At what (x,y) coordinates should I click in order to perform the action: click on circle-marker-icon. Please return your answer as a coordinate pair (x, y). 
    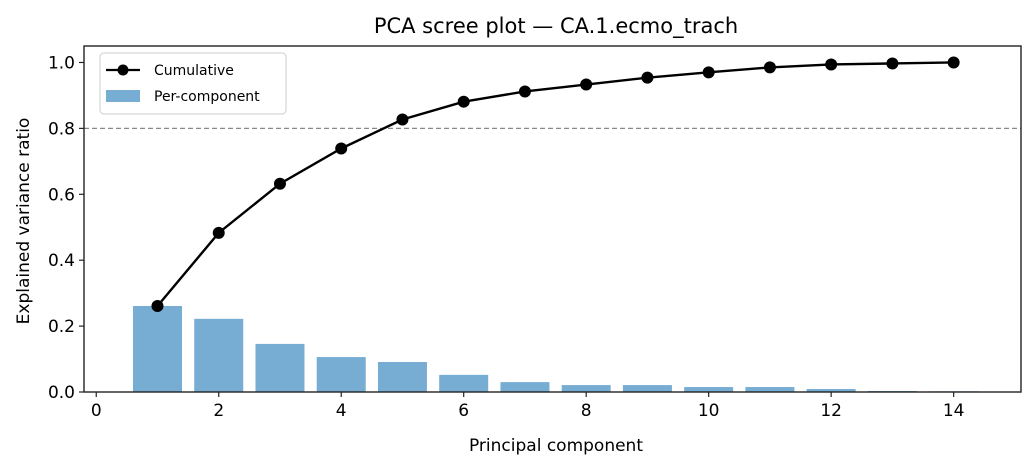
    Looking at the image, I should click on (123, 70).